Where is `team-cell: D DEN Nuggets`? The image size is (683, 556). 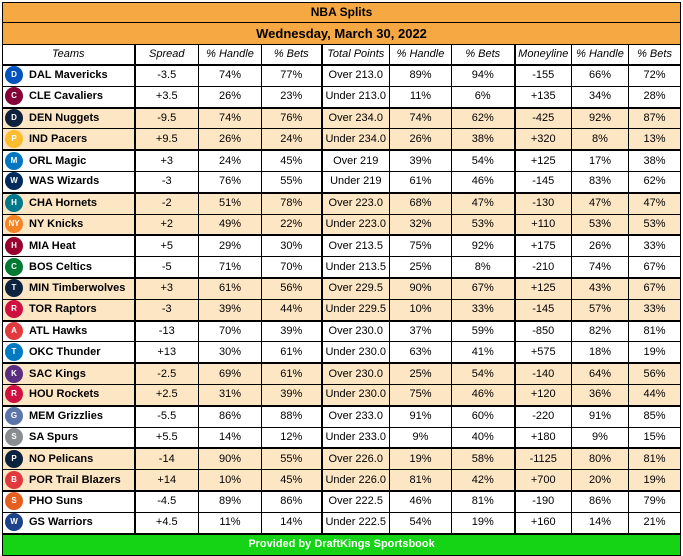 team-cell: D DEN Nuggets is located at coordinates (68, 118).